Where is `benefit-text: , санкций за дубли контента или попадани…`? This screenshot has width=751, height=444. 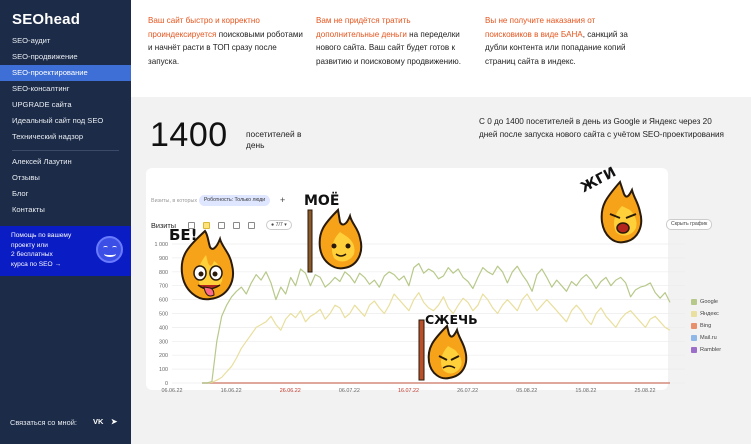 benefit-text: , санкций за дубли контента или попадани… is located at coordinates (556, 47).